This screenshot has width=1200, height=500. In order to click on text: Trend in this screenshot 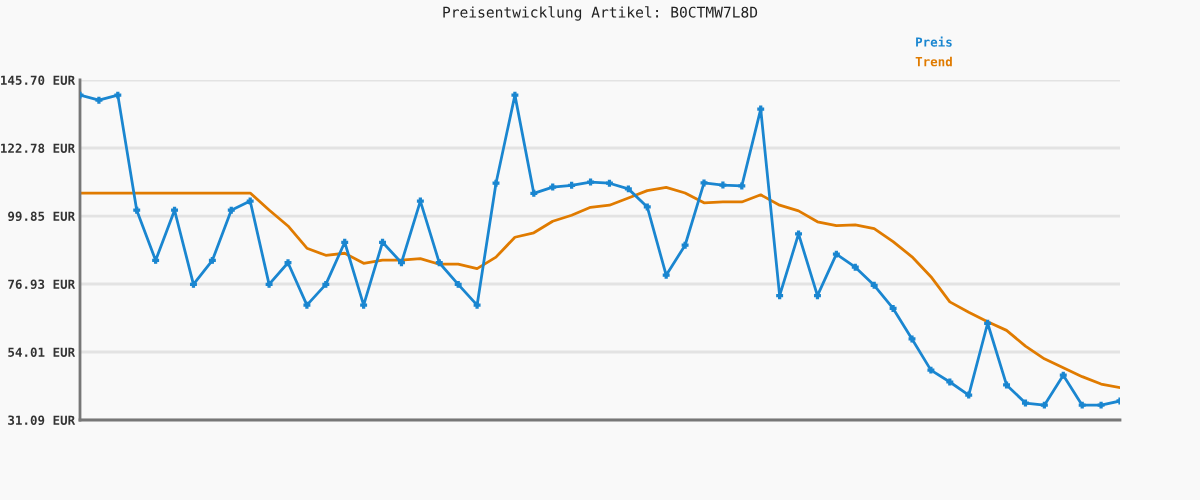, I will do `click(933, 61)`.